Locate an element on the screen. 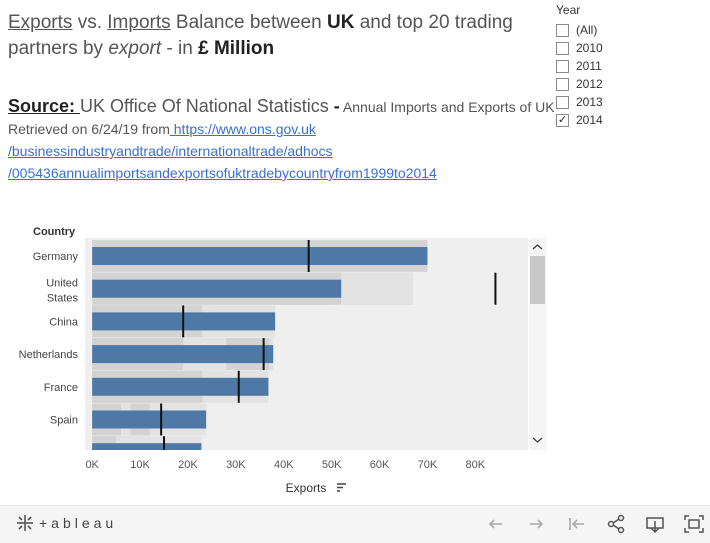 This screenshot has width=710, height=543. tableau-logo-icon is located at coordinates (25, 523).